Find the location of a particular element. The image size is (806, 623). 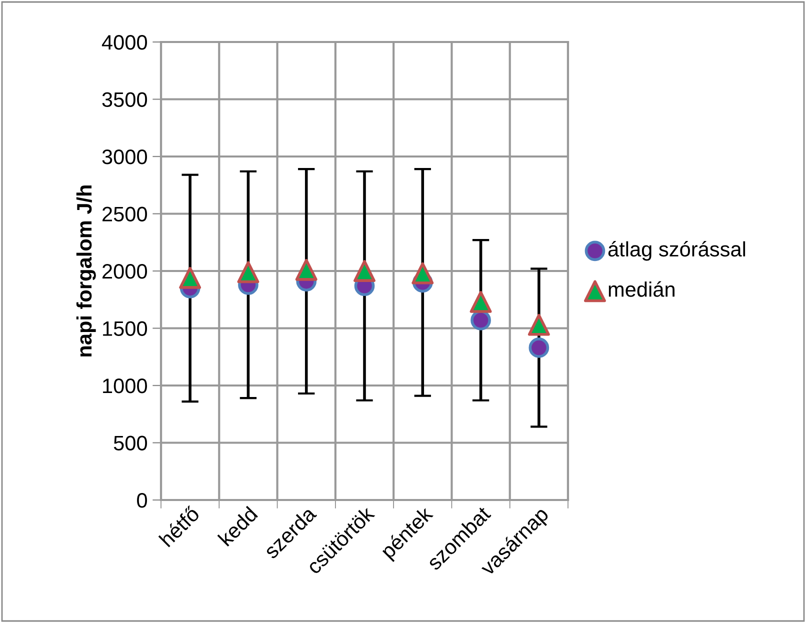

y-tick-label: 2000 is located at coordinates (124, 271).